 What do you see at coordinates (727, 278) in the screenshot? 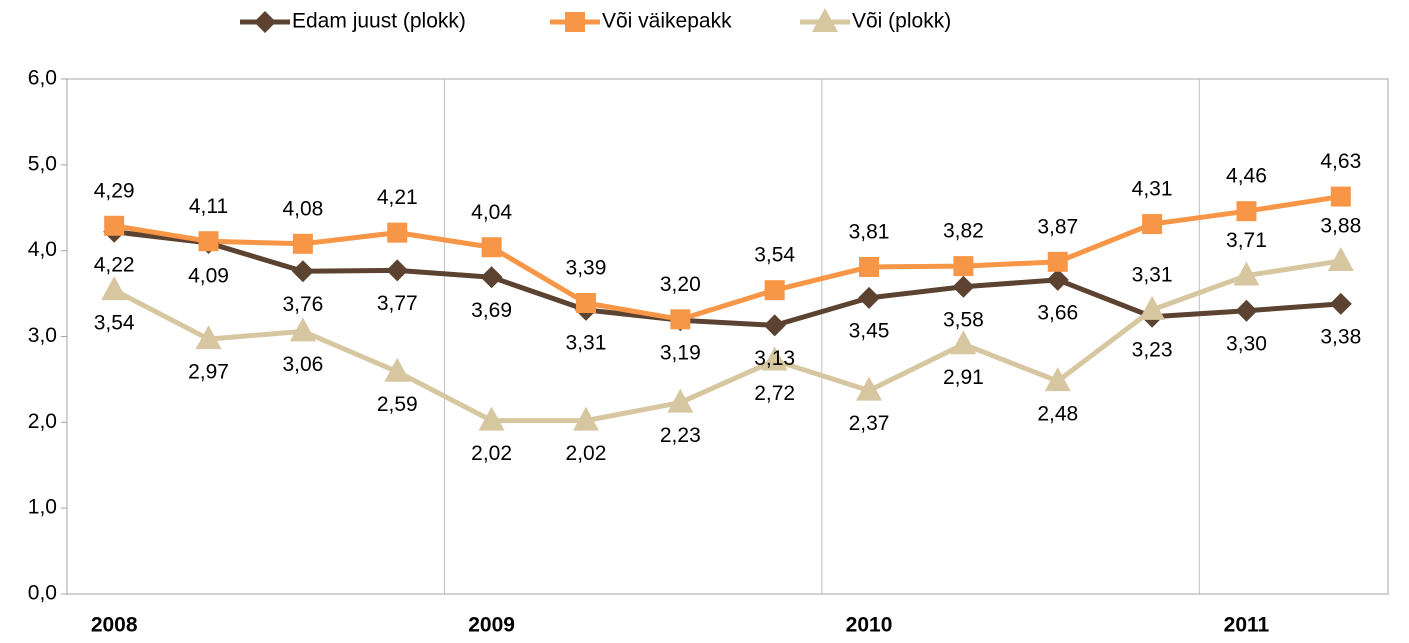
I see `series-line` at bounding box center [727, 278].